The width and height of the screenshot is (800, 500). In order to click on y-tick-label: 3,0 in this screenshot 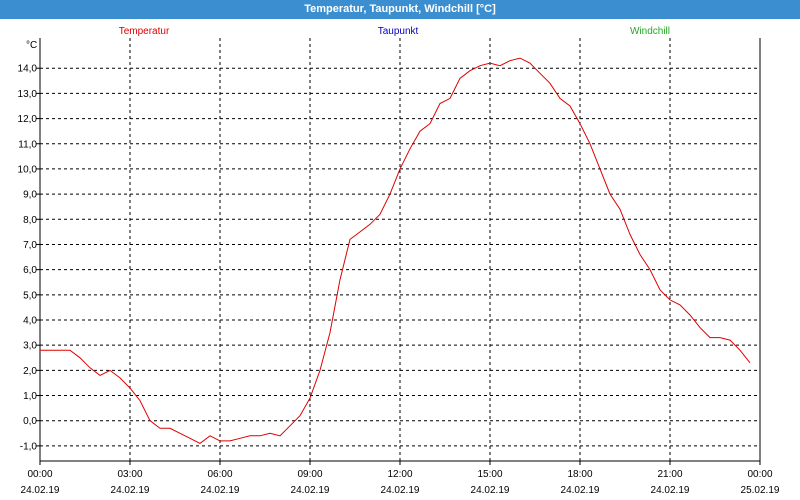, I will do `click(30, 346)`.